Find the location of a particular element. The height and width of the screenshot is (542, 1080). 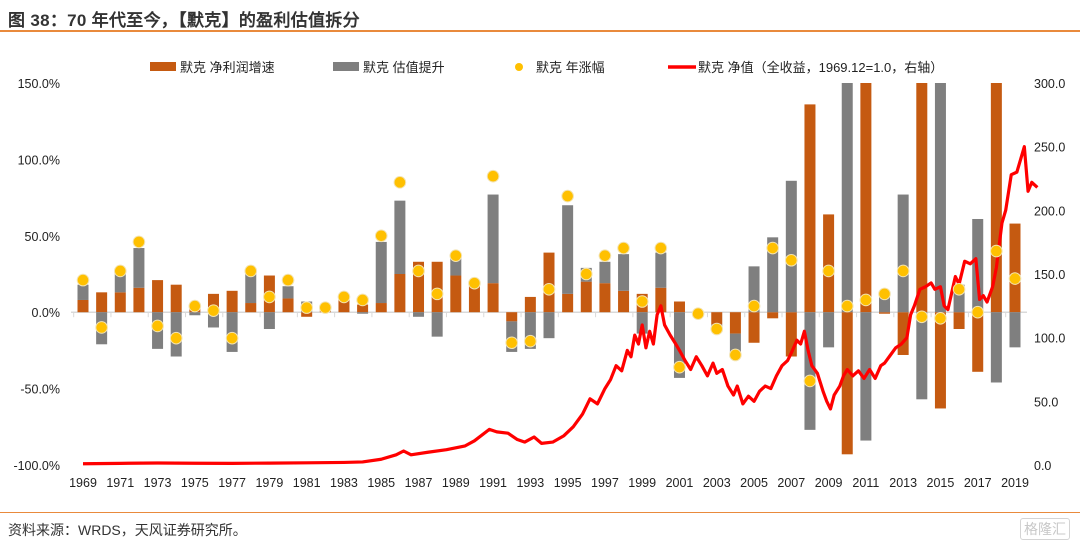

y-tick-label-left: 150.0% is located at coordinates (39, 84).